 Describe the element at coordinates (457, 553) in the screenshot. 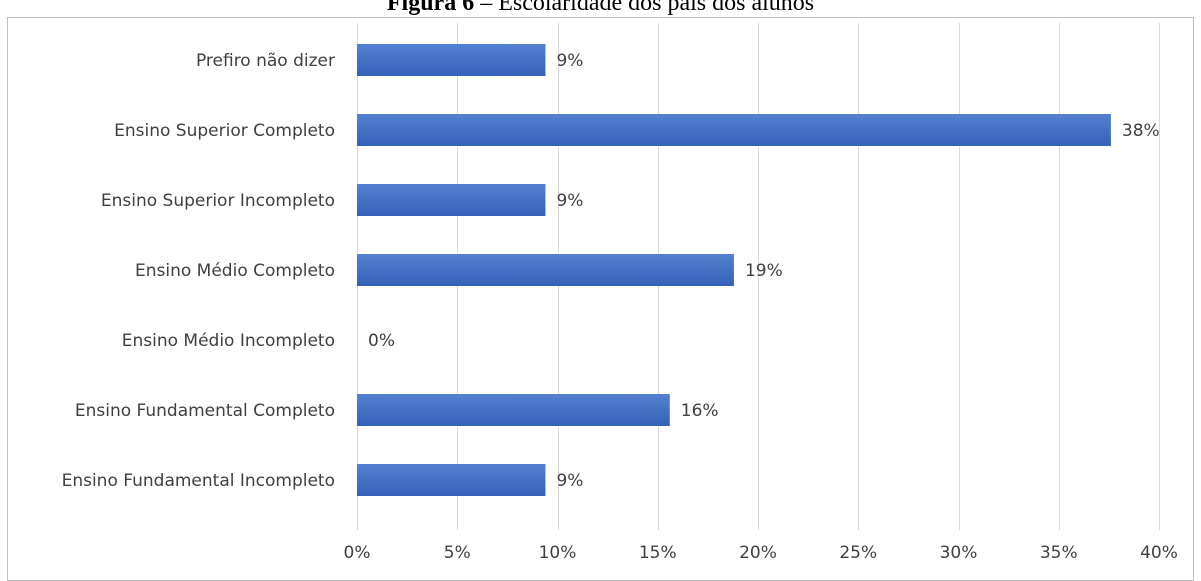

I see `x-tick-label: 5%` at that location.